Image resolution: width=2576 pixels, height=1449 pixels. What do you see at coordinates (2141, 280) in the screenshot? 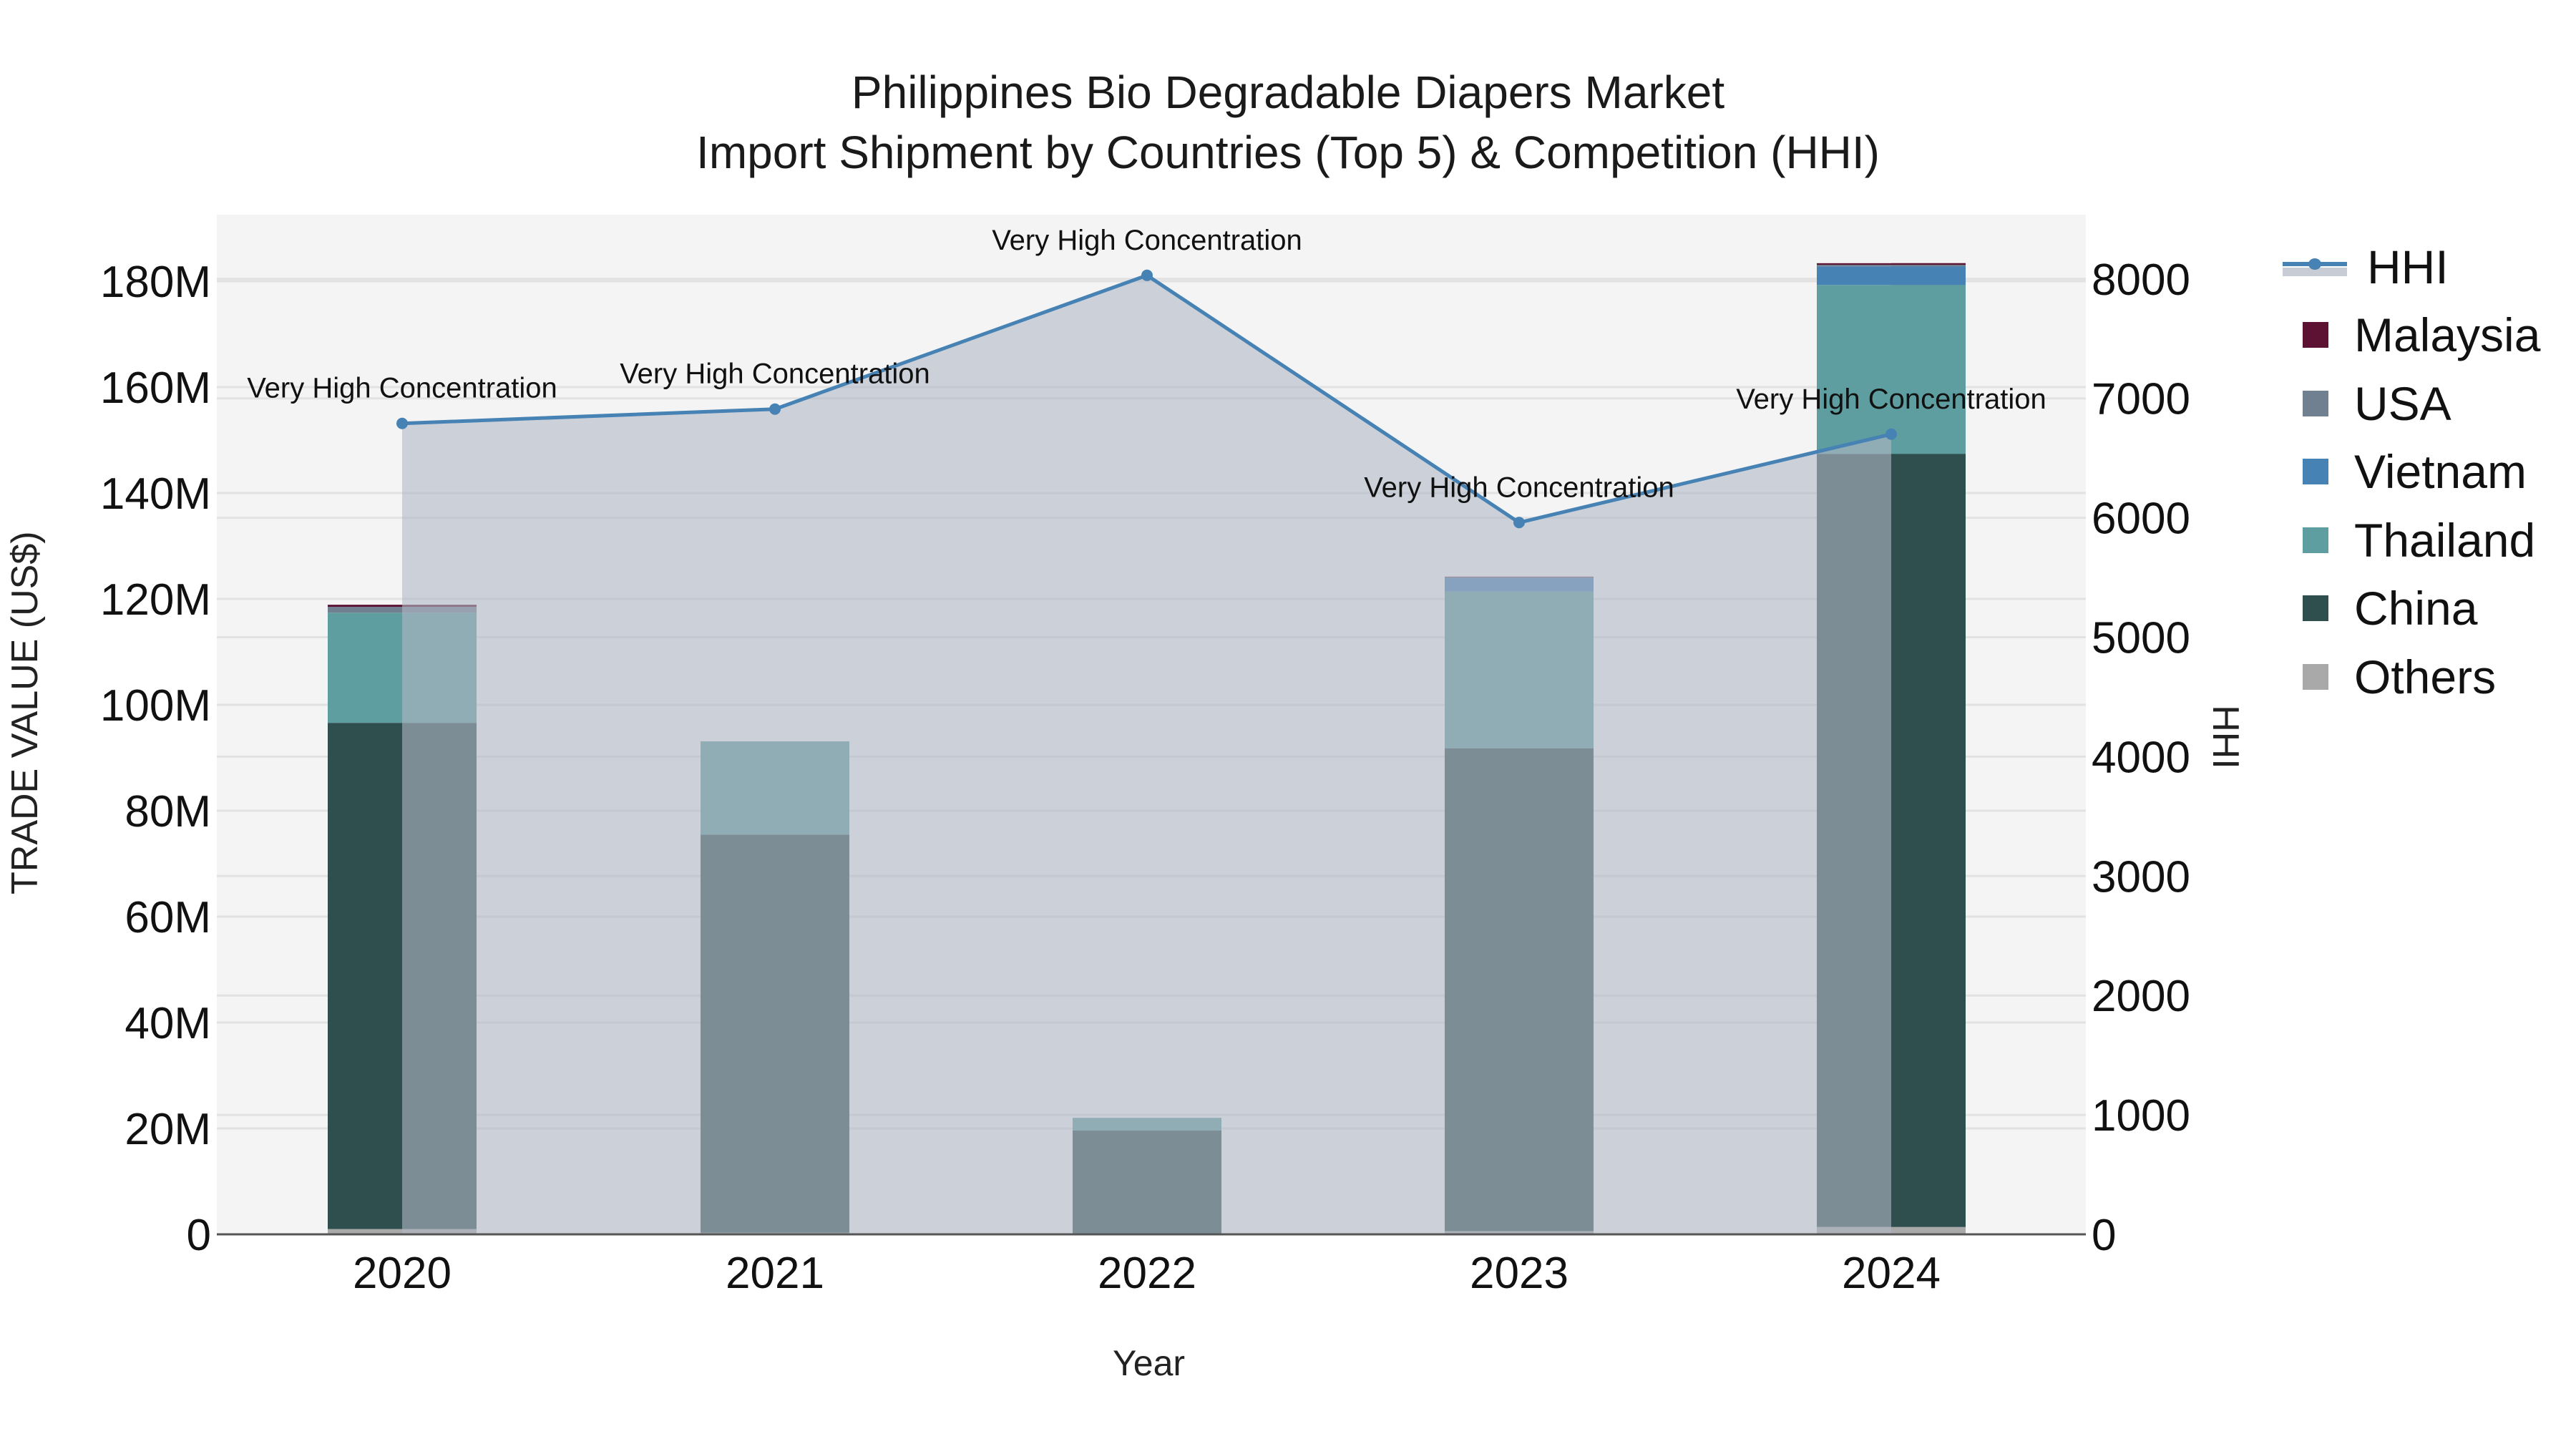
I see `y-right-tick: 8000` at bounding box center [2141, 280].